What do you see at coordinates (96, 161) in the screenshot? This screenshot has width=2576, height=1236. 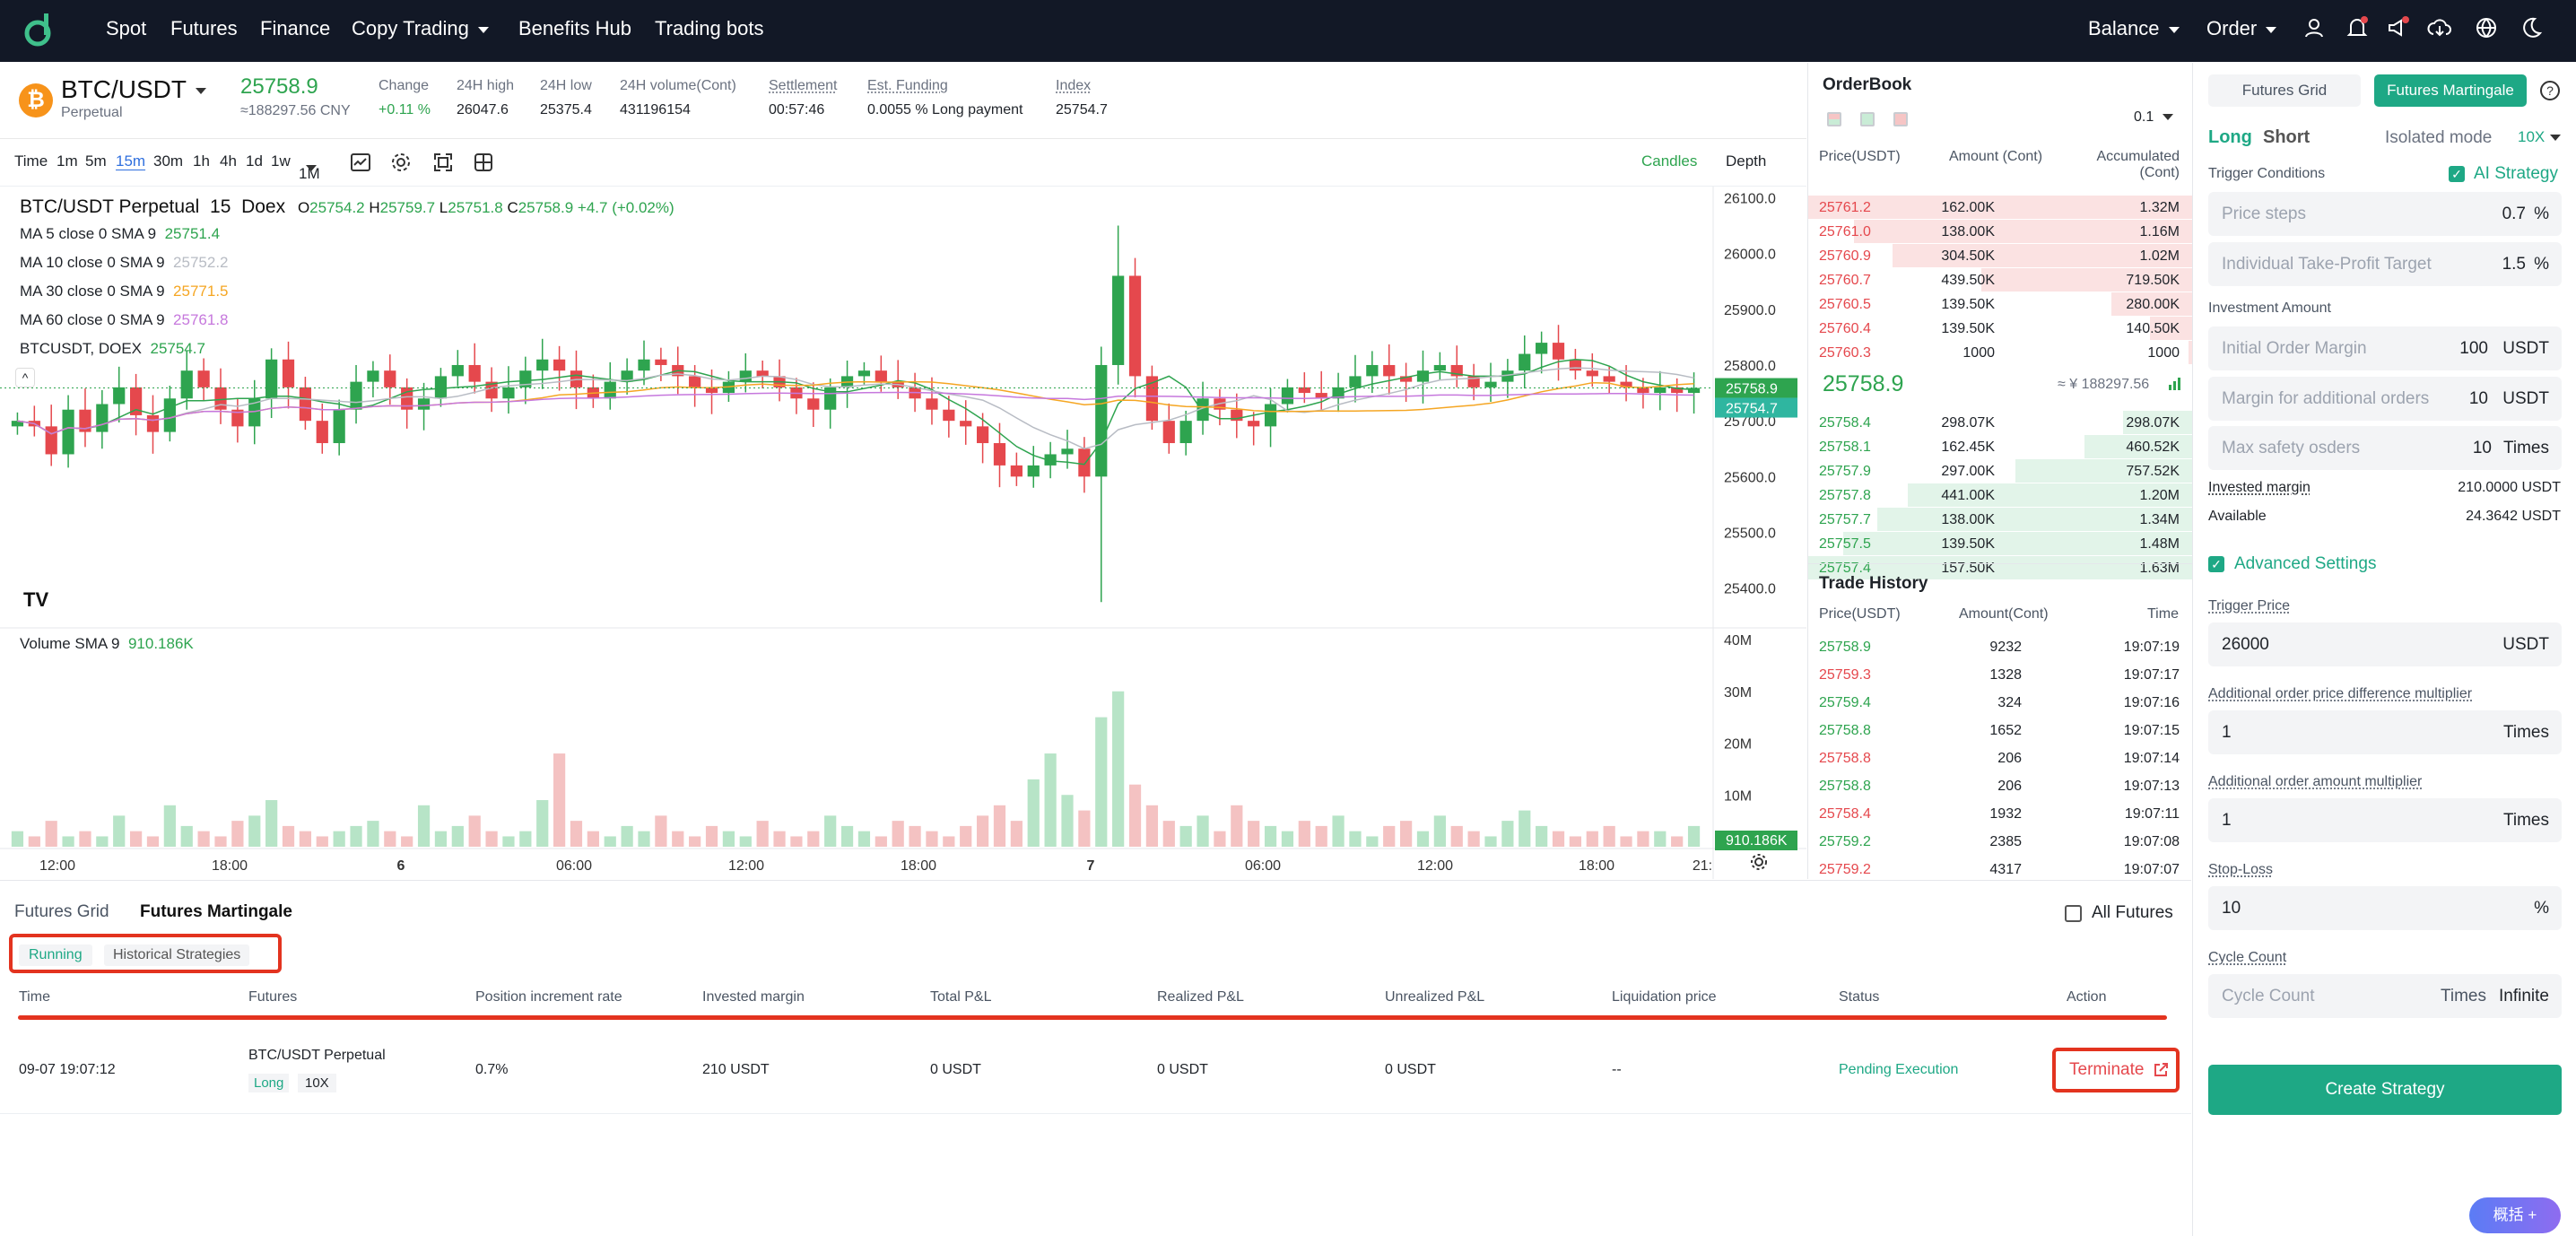 I see `interval-5m: 5m` at bounding box center [96, 161].